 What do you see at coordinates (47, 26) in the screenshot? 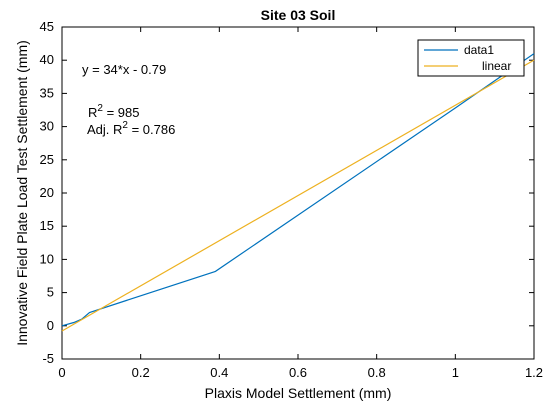
I see `y-tick-label: 45` at bounding box center [47, 26].